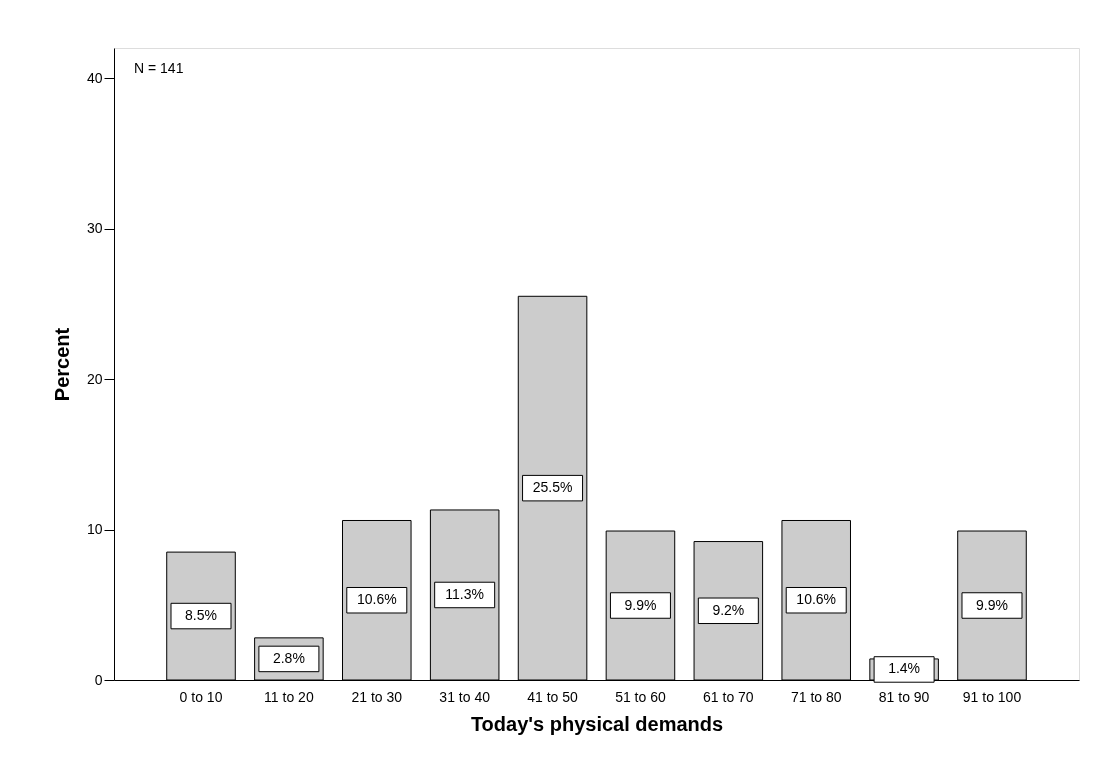 This screenshot has width=1099, height=772. What do you see at coordinates (159, 68) in the screenshot?
I see `annotation: N = 141` at bounding box center [159, 68].